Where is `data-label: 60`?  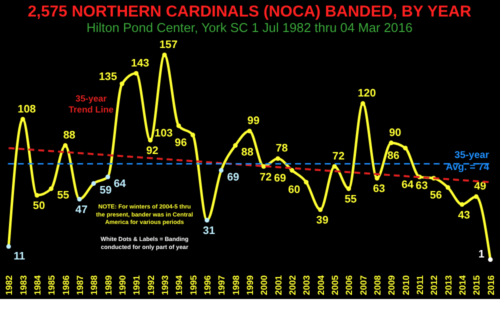 data-label: 60 is located at coordinates (294, 190).